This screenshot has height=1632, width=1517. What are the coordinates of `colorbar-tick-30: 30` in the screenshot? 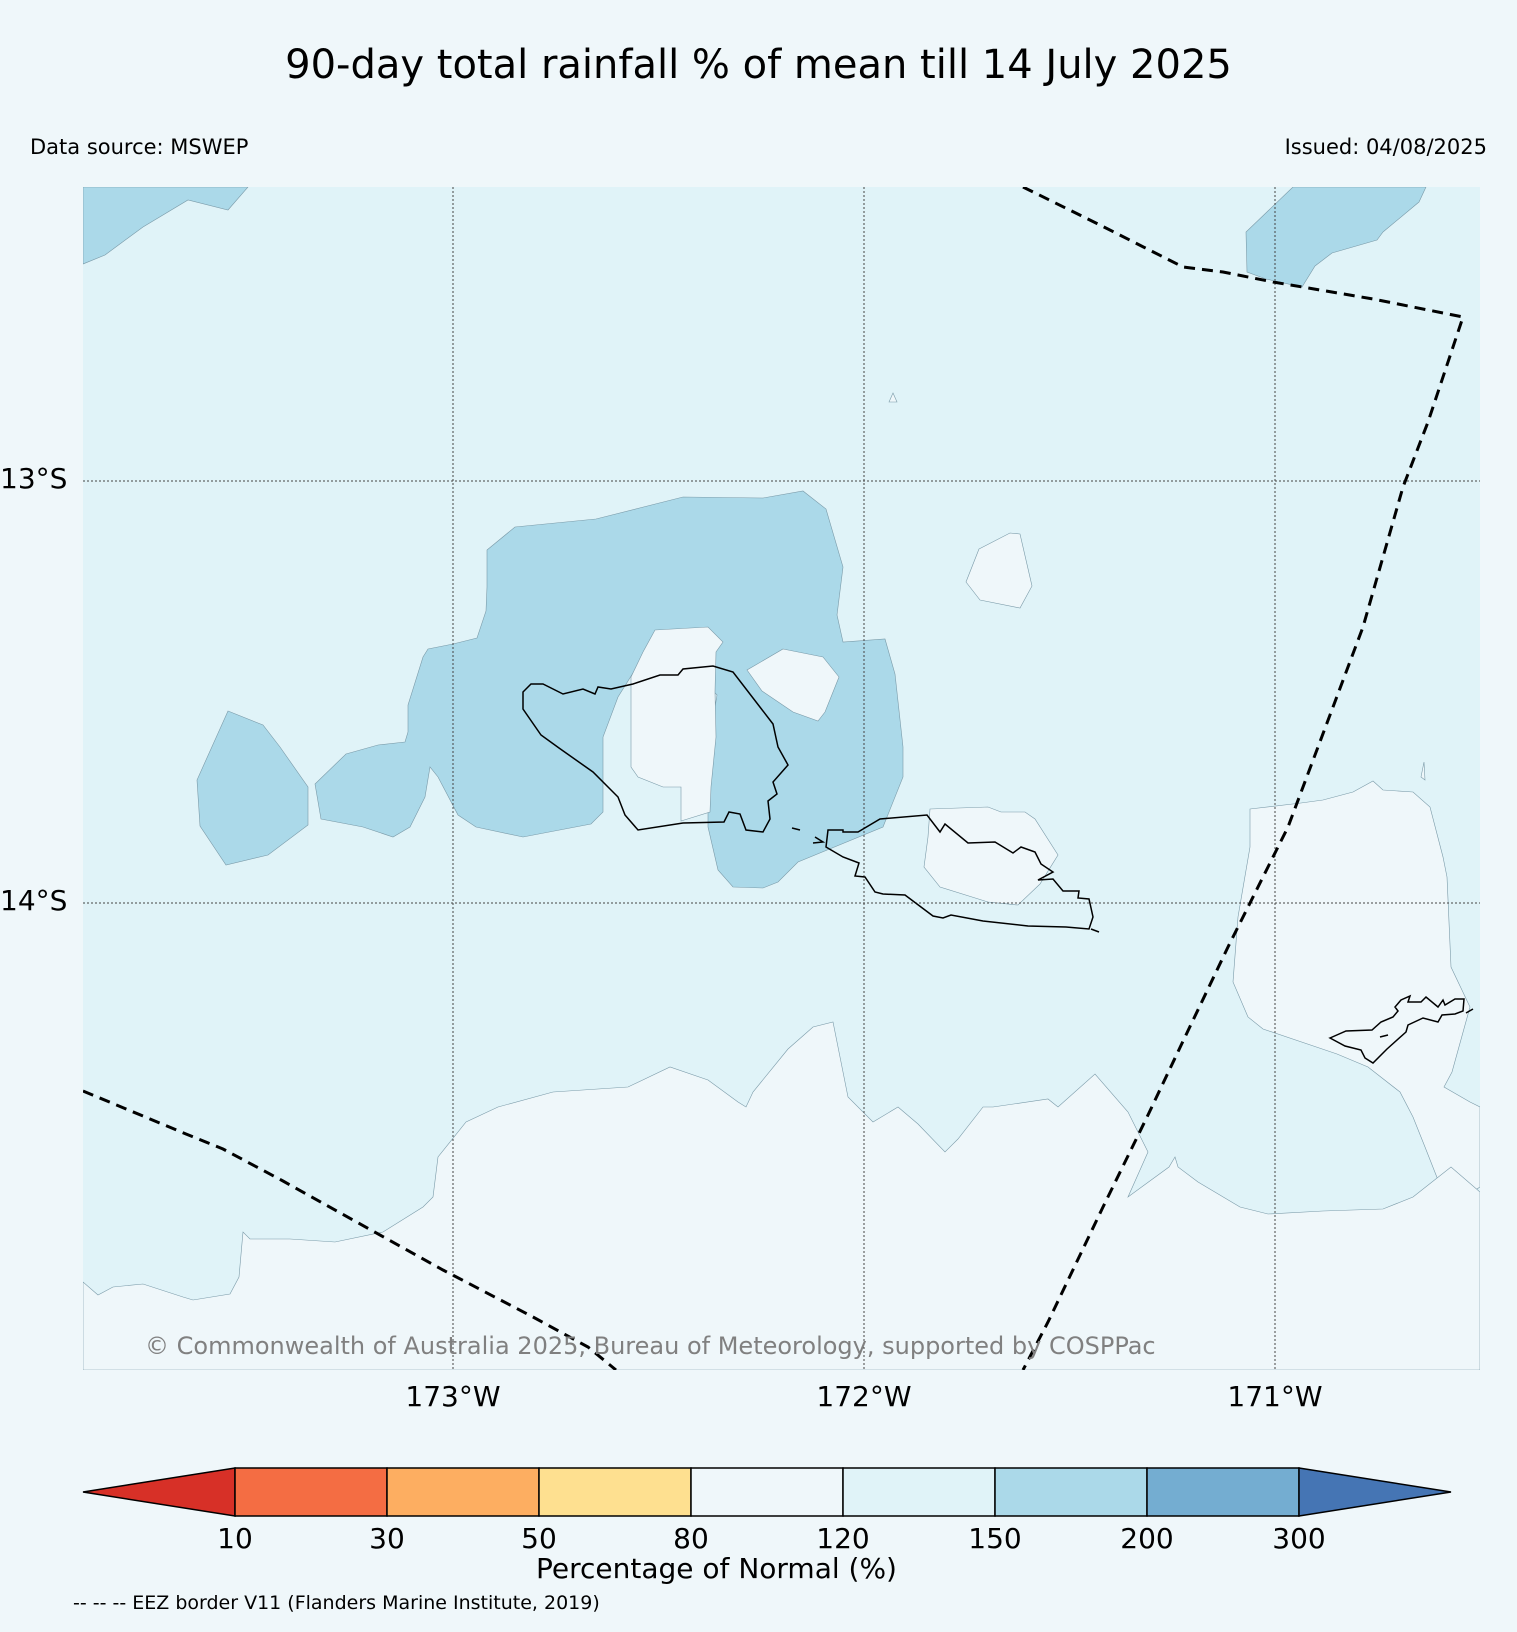 It's located at (387, 1538).